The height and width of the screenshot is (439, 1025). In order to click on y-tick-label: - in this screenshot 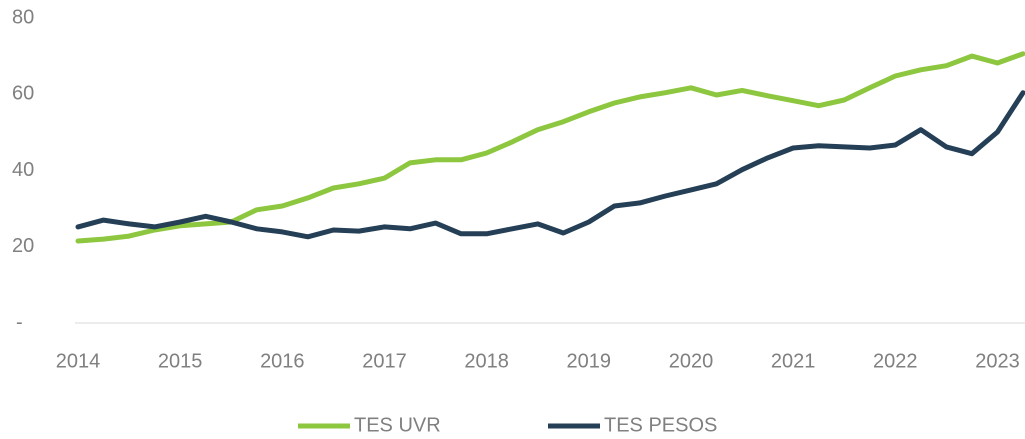, I will do `click(19, 322)`.